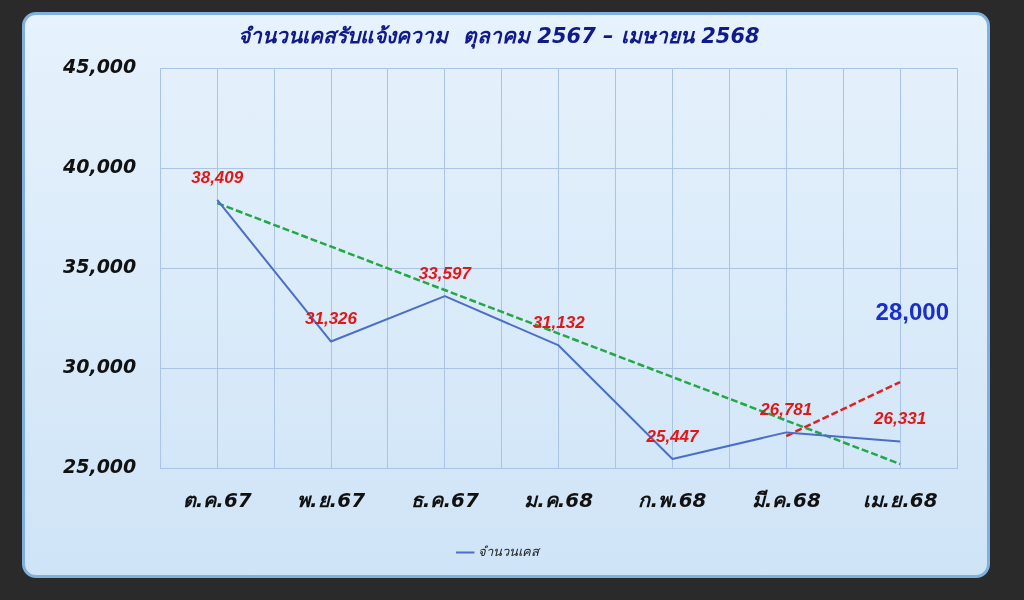  Describe the element at coordinates (672, 500) in the screenshot. I see `x-tick-label: ก.พ.68` at that location.